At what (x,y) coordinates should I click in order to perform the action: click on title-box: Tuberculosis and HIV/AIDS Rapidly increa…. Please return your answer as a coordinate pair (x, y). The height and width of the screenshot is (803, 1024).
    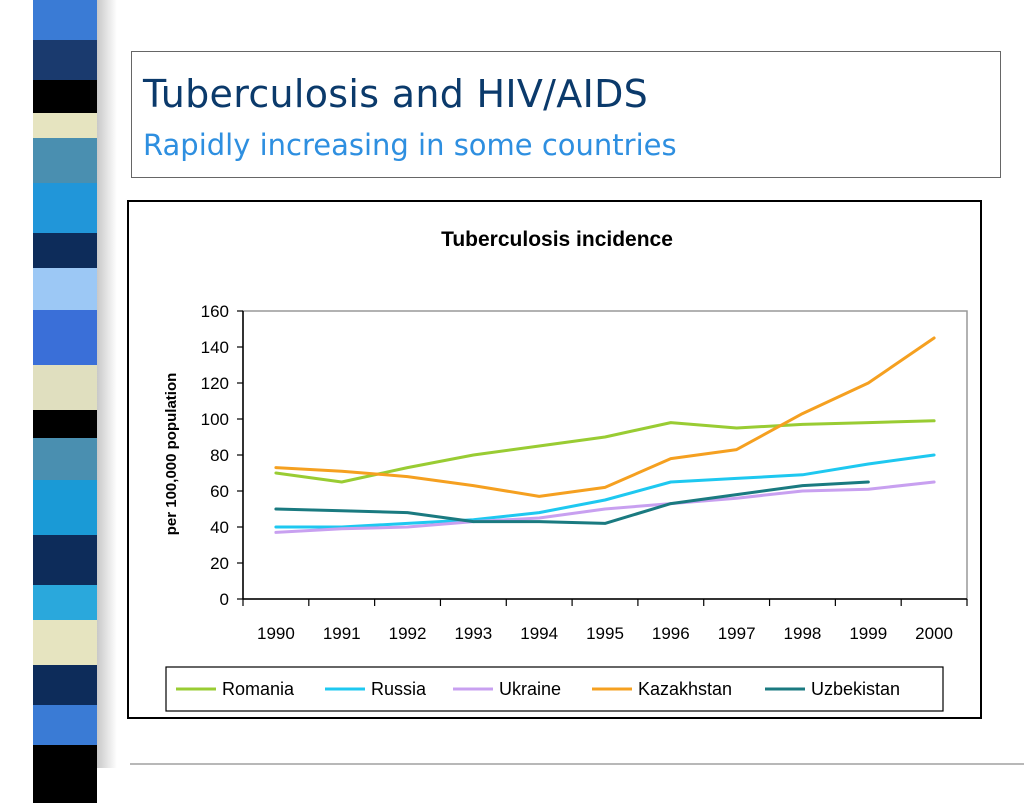
    Looking at the image, I should click on (566, 114).